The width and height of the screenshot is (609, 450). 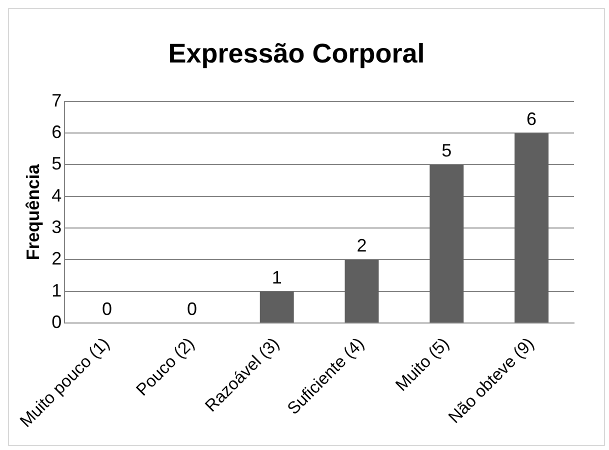 What do you see at coordinates (57, 322) in the screenshot?
I see `y-tick-label: 0` at bounding box center [57, 322].